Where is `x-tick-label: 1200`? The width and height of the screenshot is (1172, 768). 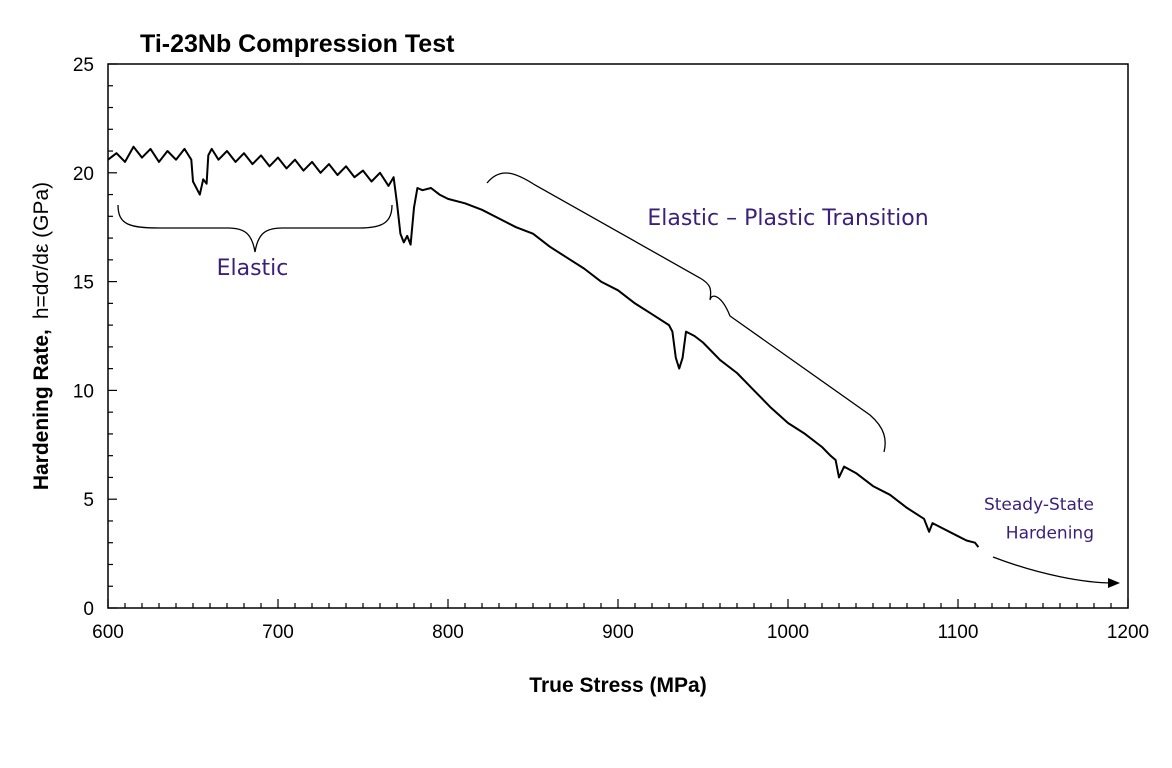
x-tick-label: 1200 is located at coordinates (1128, 632).